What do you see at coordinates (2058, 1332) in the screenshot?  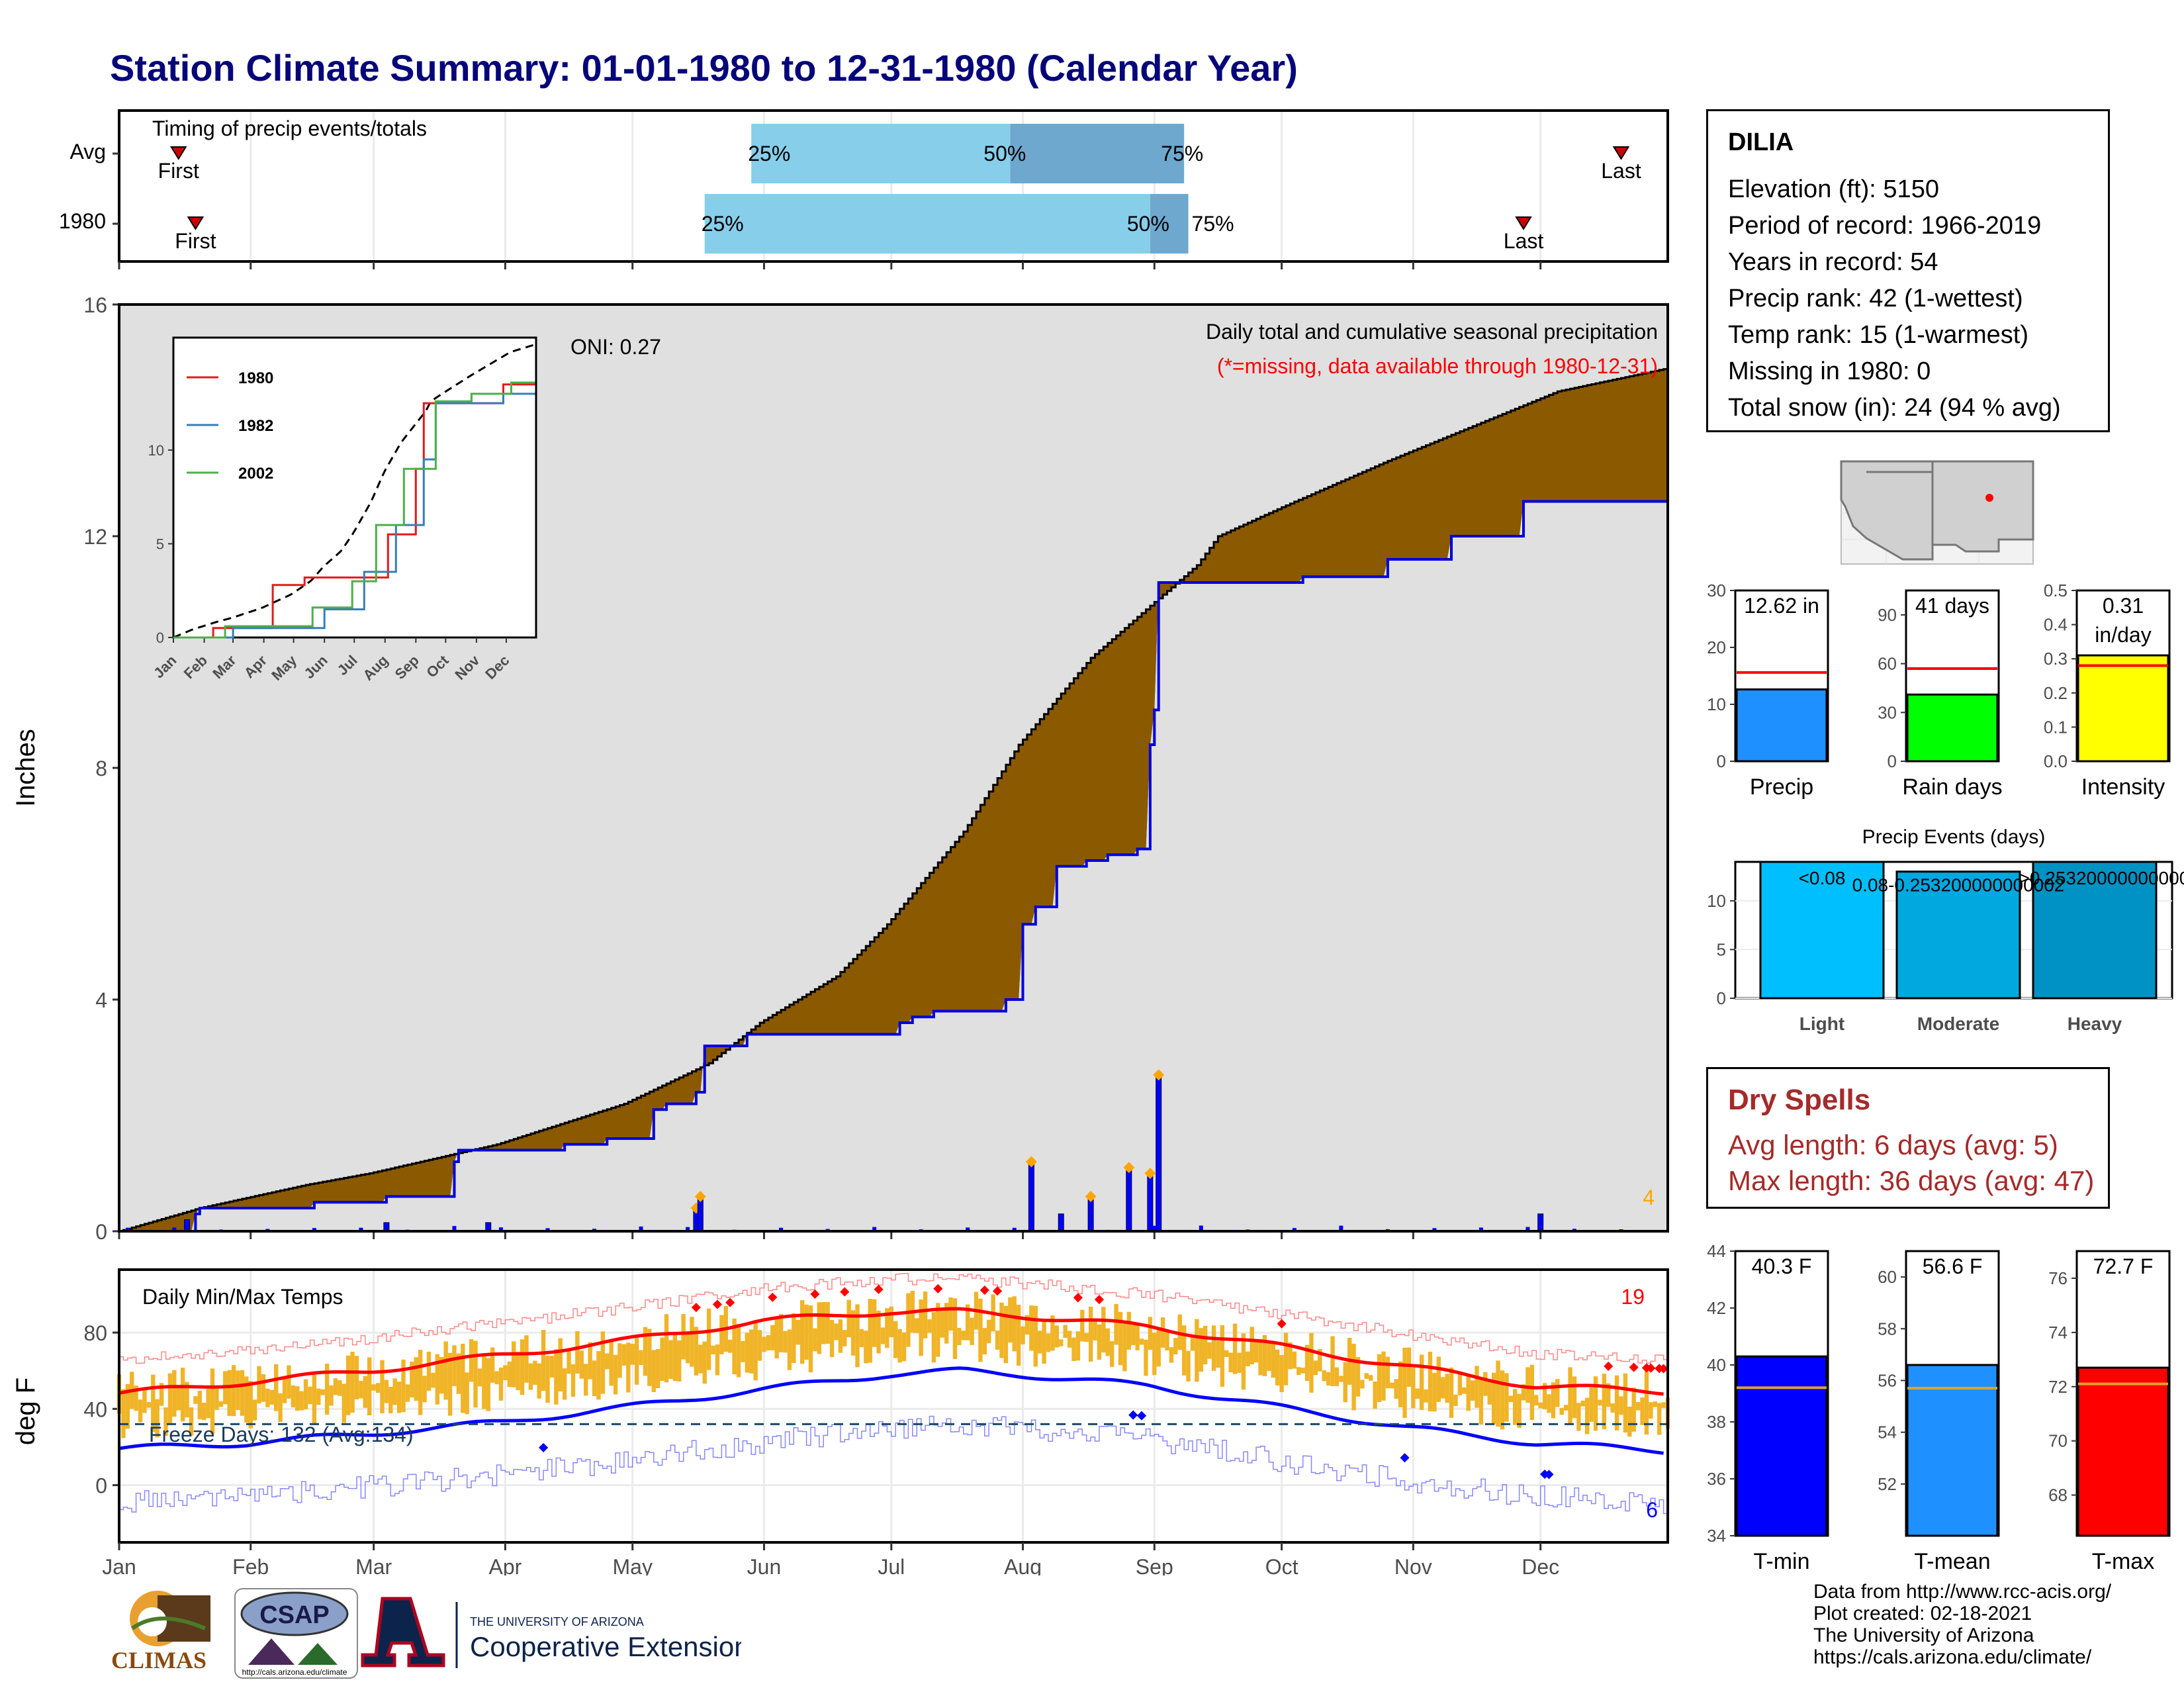 I see `mini-chart-y-tick-label: 74` at bounding box center [2058, 1332].